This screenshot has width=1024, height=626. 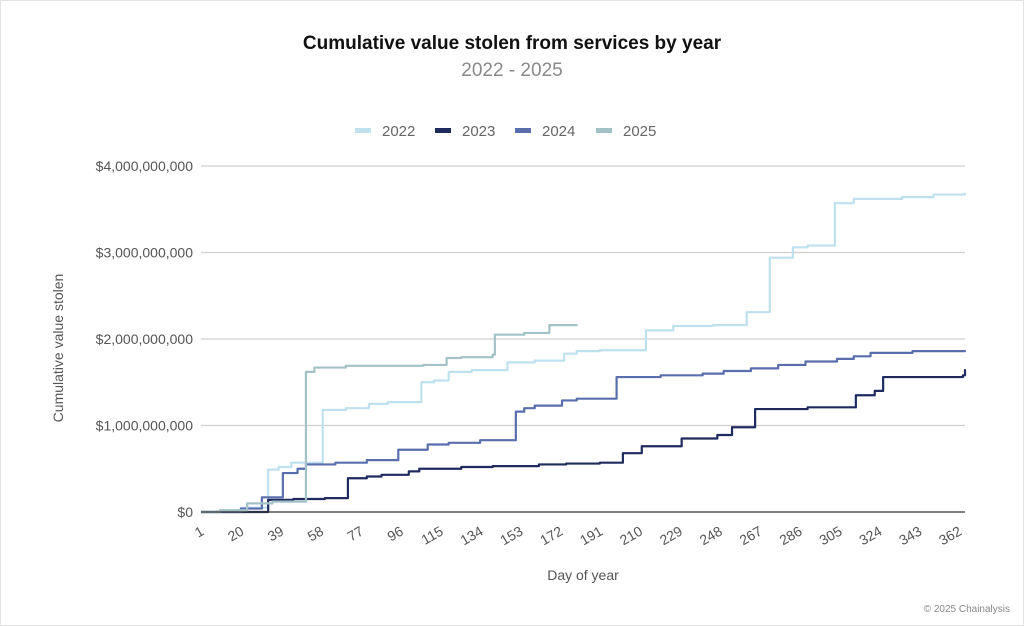 What do you see at coordinates (523, 130) in the screenshot?
I see `legend-swatch-2024` at bounding box center [523, 130].